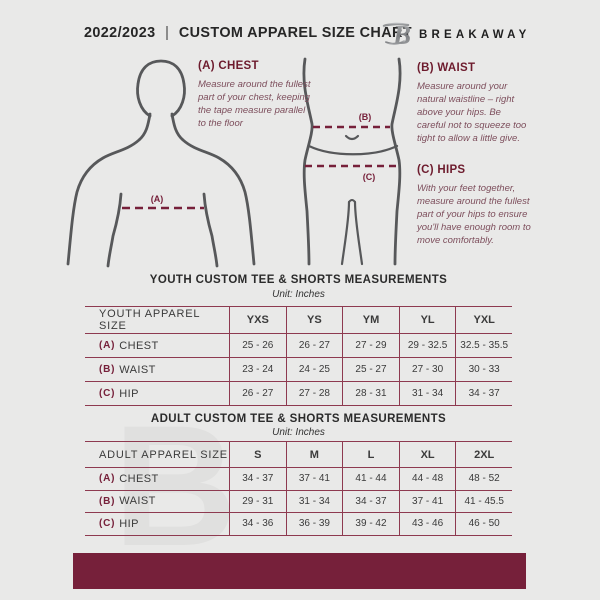 This screenshot has width=600, height=600. What do you see at coordinates (483, 454) in the screenshot?
I see `size-header-2xl: 2XL` at bounding box center [483, 454].